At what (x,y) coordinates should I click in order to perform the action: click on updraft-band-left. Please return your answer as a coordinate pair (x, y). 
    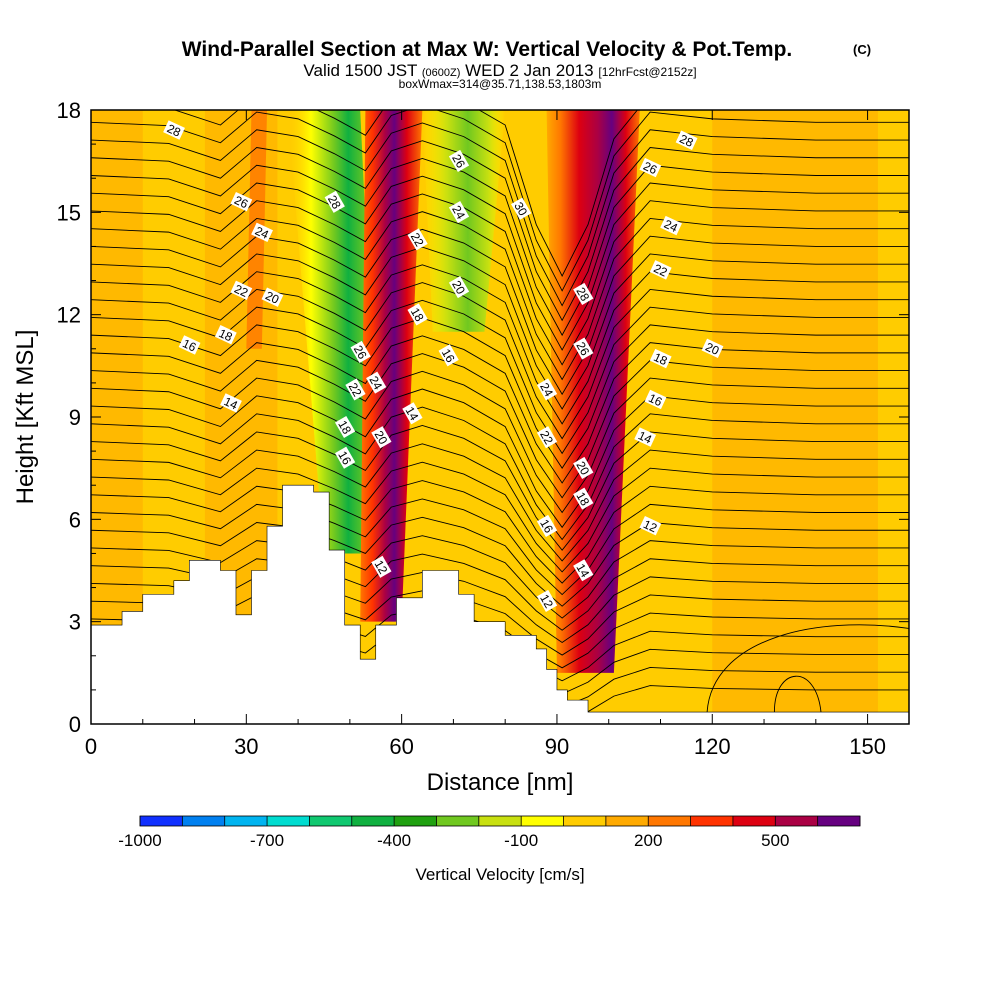
    Looking at the image, I should click on (391, 366).